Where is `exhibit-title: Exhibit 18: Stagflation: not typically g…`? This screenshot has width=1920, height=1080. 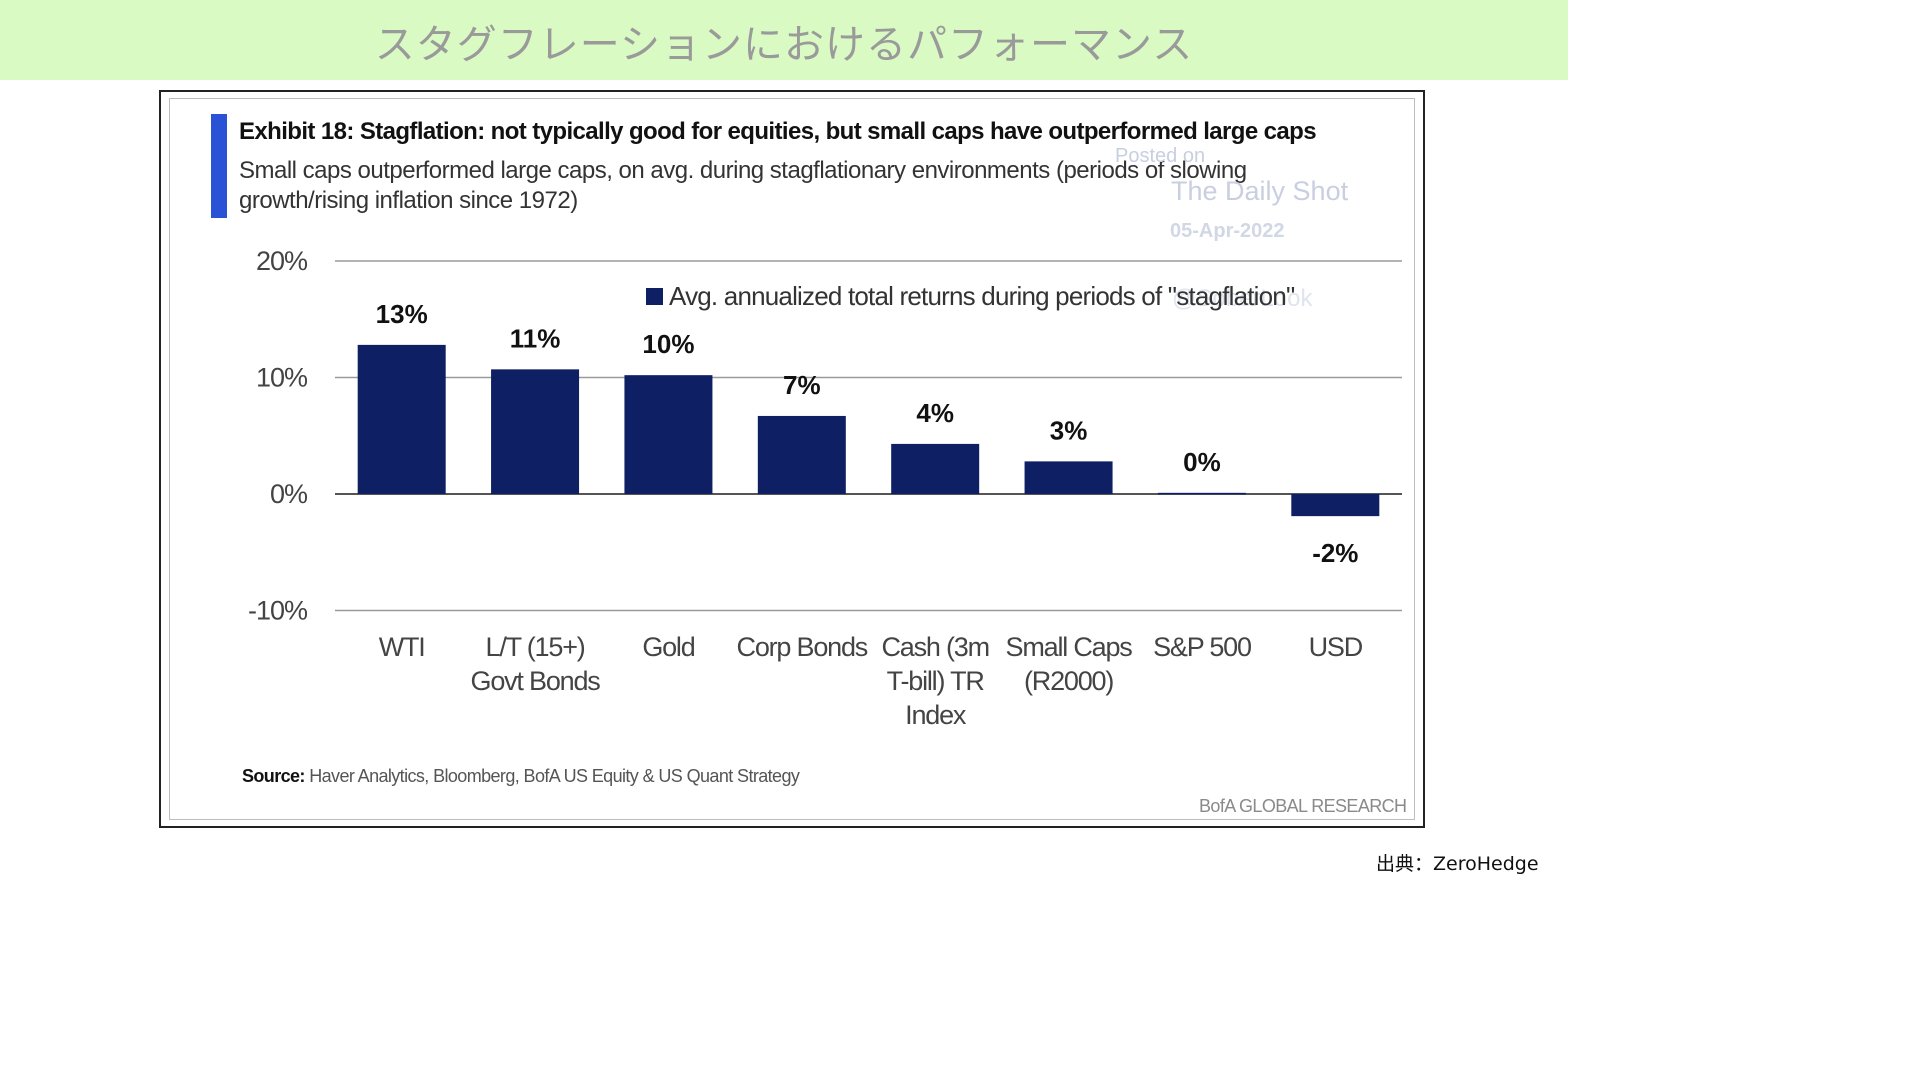
exhibit-title: Exhibit 18: Stagflation: not typically g… is located at coordinates (778, 131).